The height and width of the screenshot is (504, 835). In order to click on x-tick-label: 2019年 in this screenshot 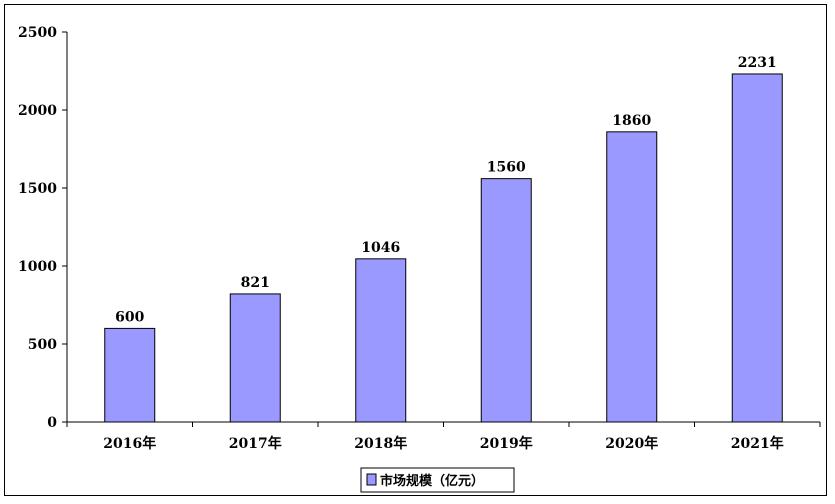, I will do `click(506, 443)`.